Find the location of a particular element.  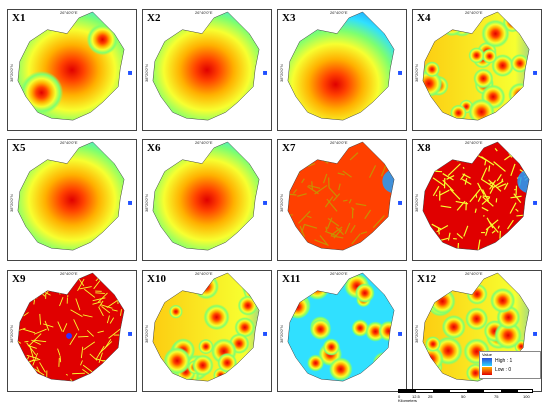

map-panel: X9 26°40'0"E 38°20'0"N is located at coordinates (72, 331).